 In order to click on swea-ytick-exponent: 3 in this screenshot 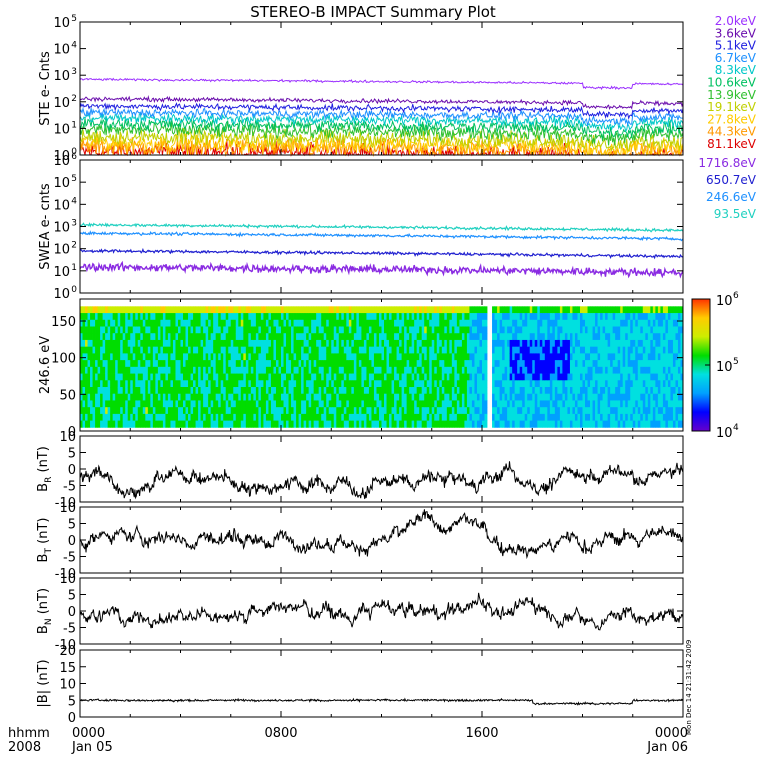, I will do `click(74, 224)`.